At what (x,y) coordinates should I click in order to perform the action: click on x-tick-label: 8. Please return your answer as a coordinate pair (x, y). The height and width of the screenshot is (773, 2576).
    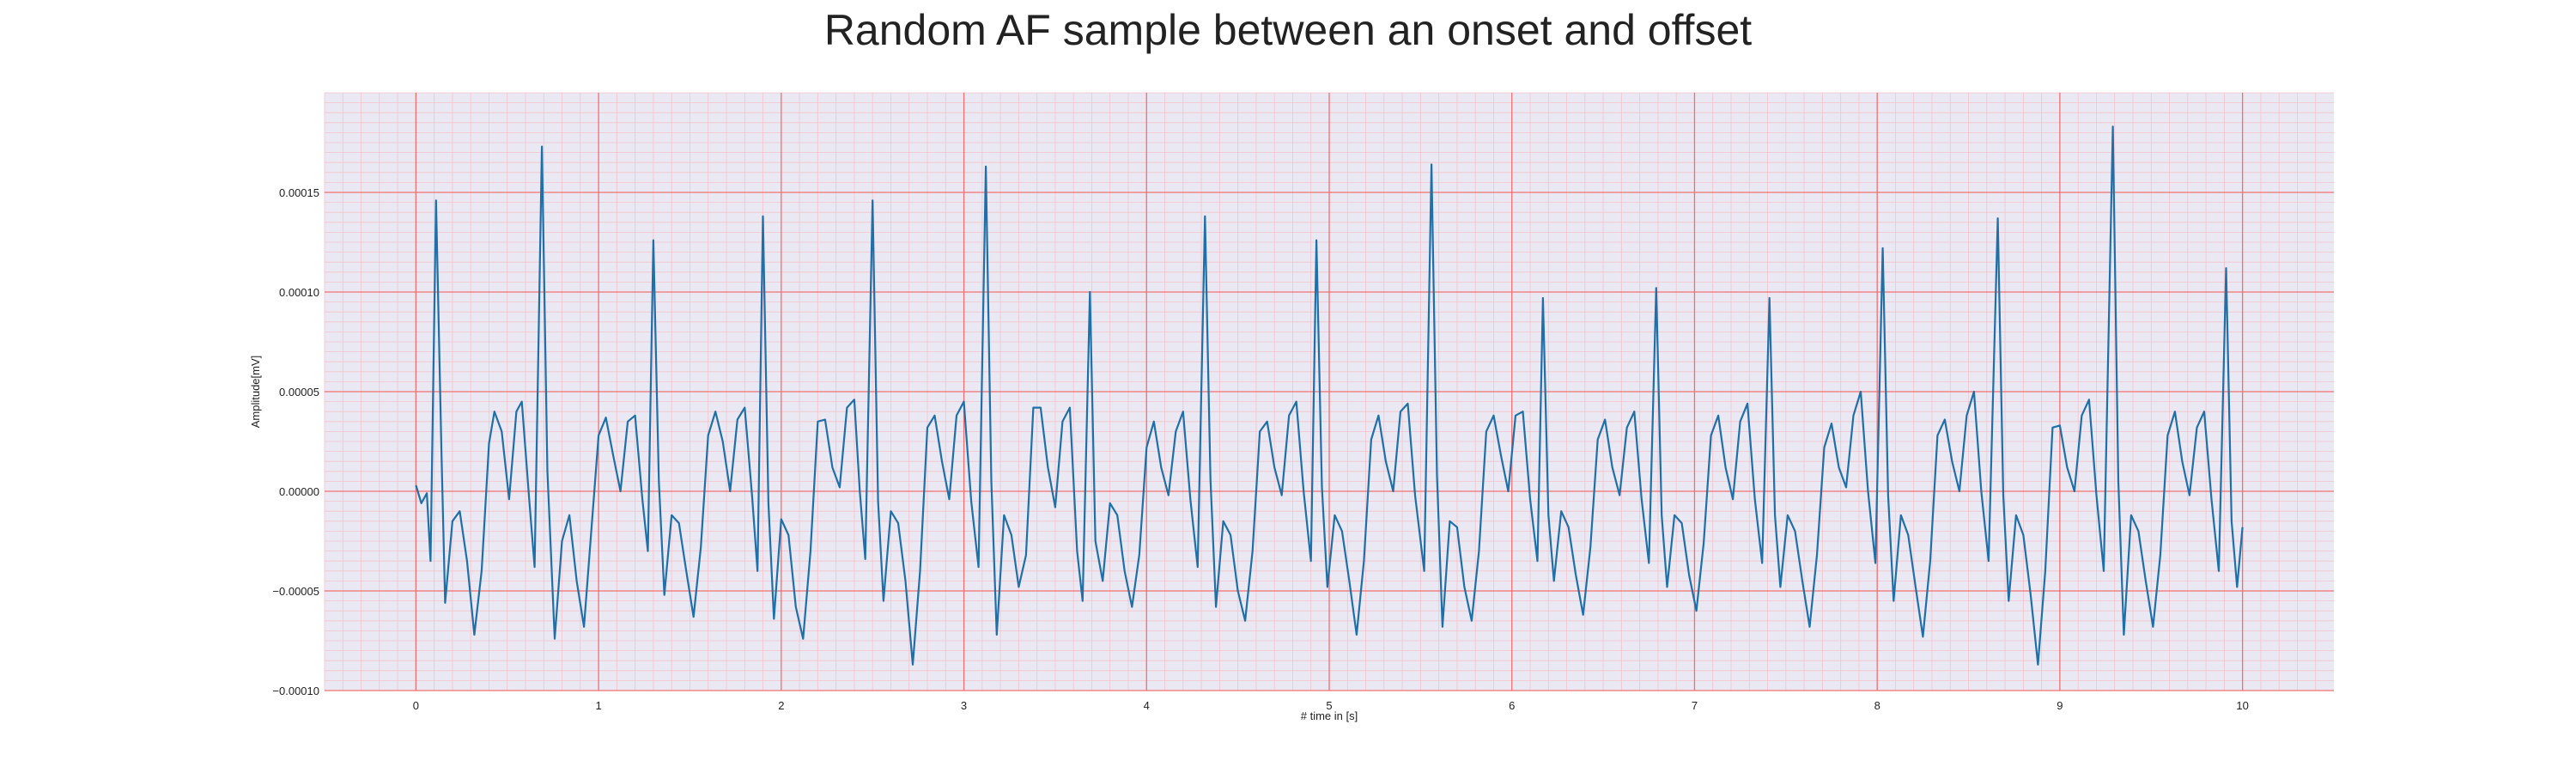
    Looking at the image, I should click on (1877, 705).